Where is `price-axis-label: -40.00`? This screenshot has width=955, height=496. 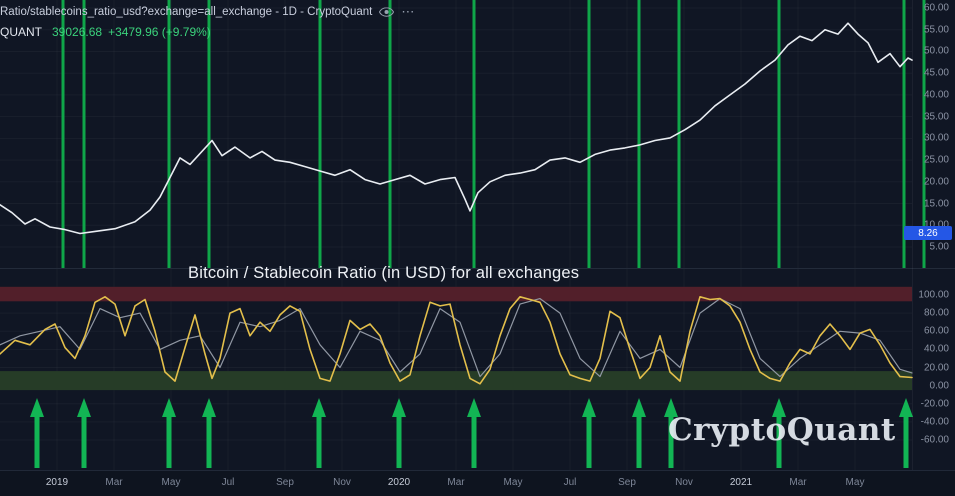 price-axis-label: -40.00 is located at coordinates (934, 422).